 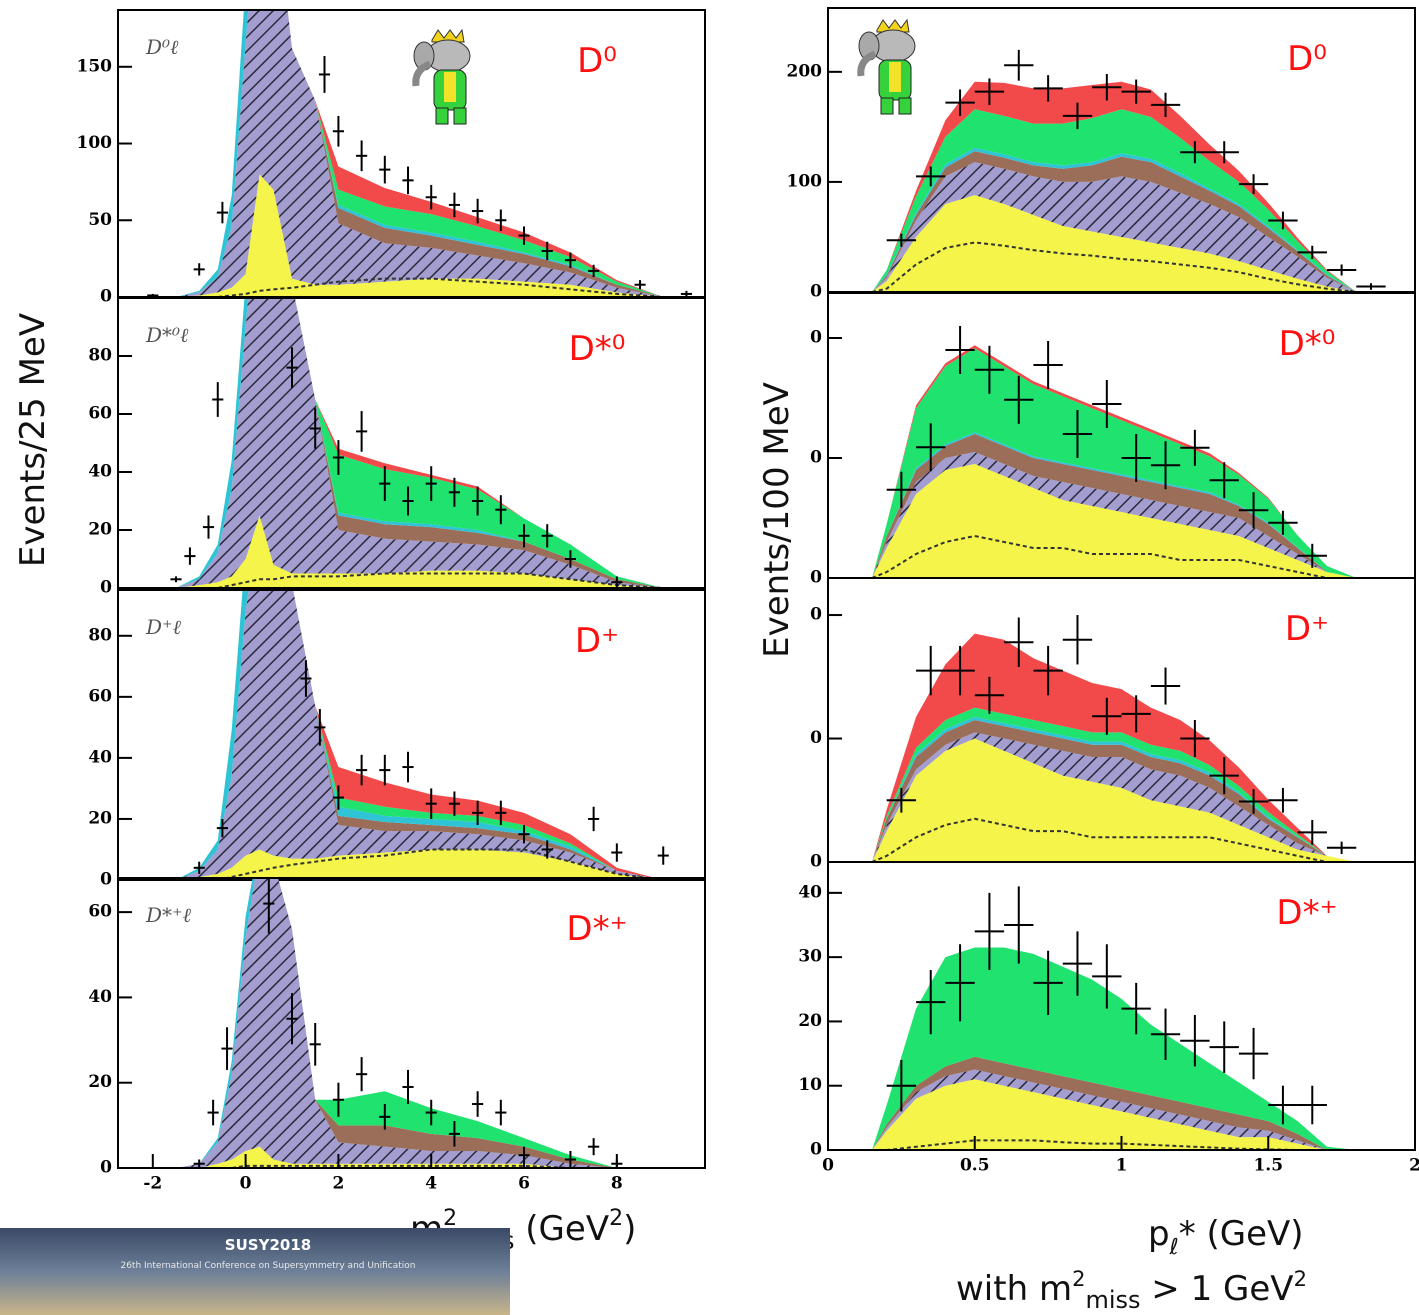 What do you see at coordinates (975, 1166) in the screenshot?
I see `x-tick-label: 0.5` at bounding box center [975, 1166].